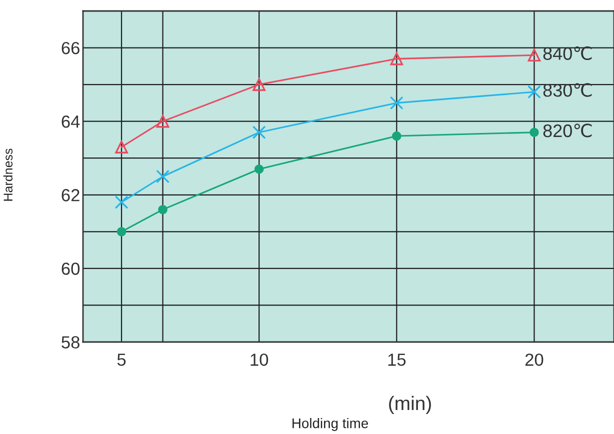 This screenshot has width=614, height=434. Describe the element at coordinates (567, 90) in the screenshot. I see `series-label: 830℃` at that location.